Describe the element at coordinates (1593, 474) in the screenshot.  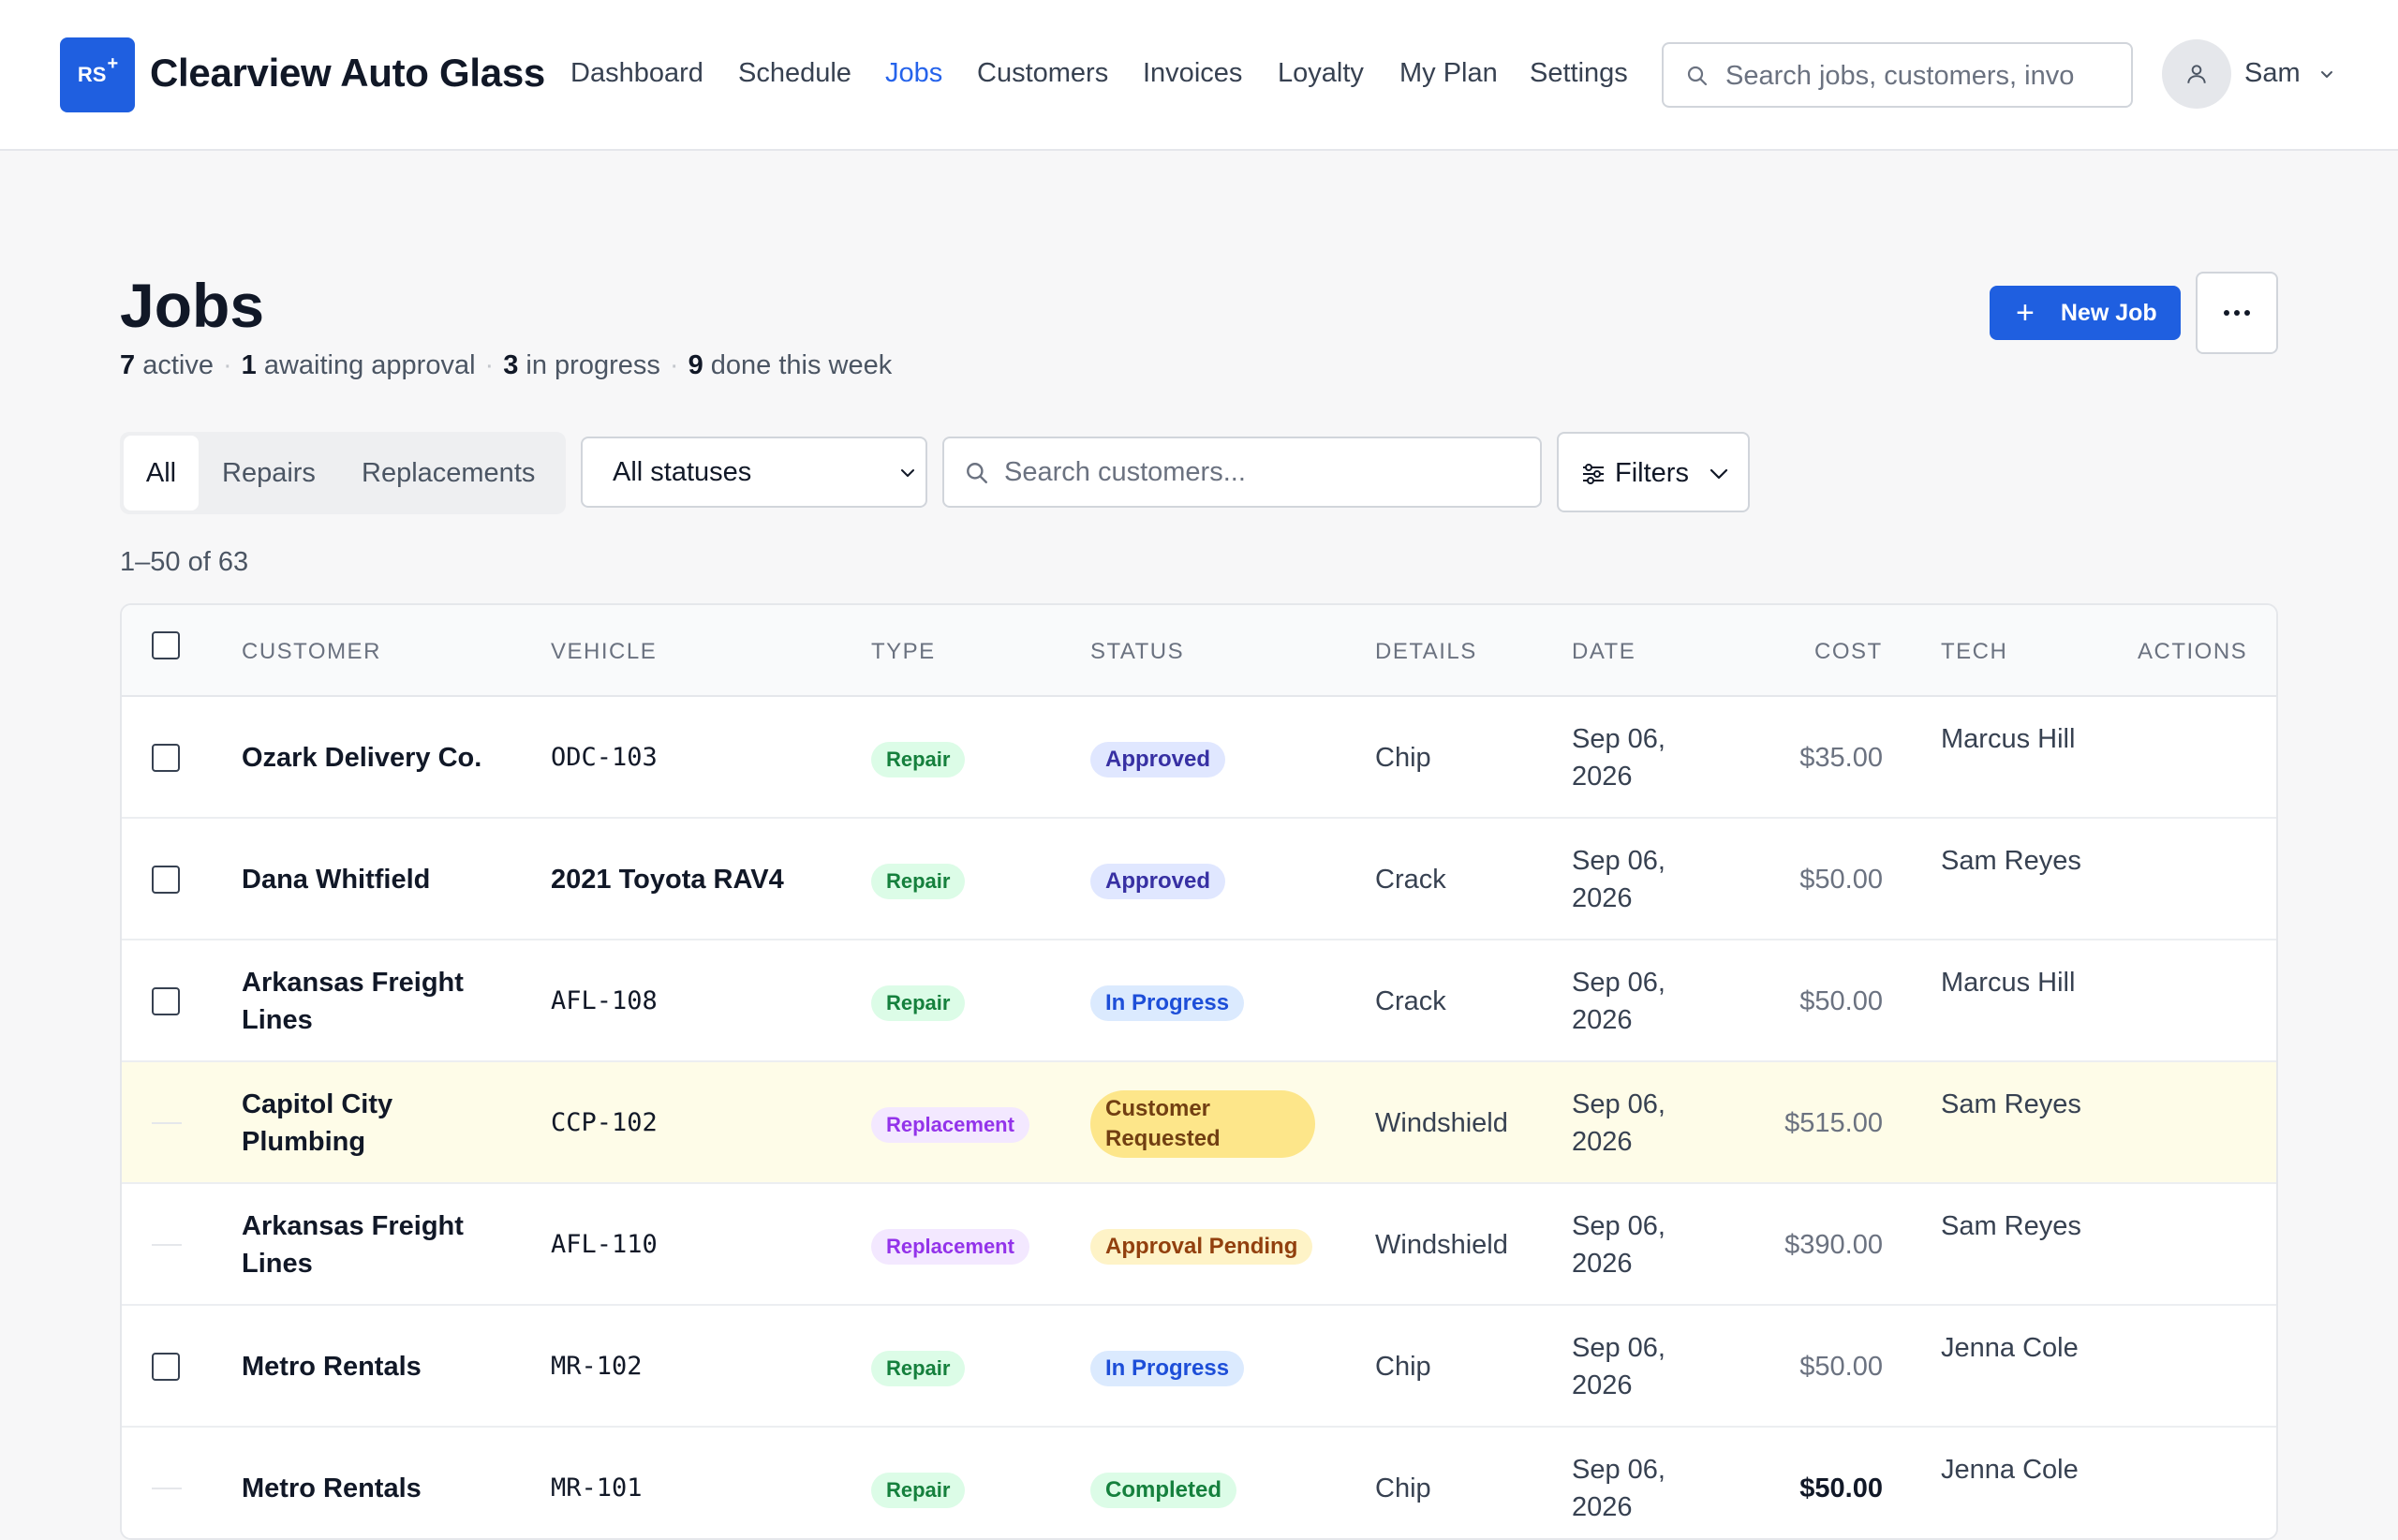
I see `sliders-icon` at that location.